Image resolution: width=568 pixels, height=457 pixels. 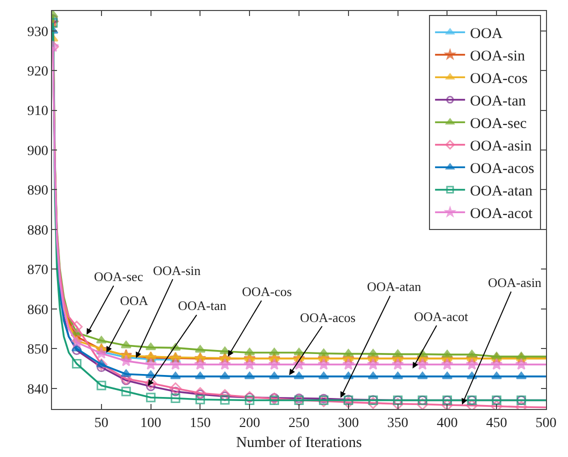 What do you see at coordinates (498, 102) in the screenshot?
I see `legend-label: OOA-tan` at bounding box center [498, 102].